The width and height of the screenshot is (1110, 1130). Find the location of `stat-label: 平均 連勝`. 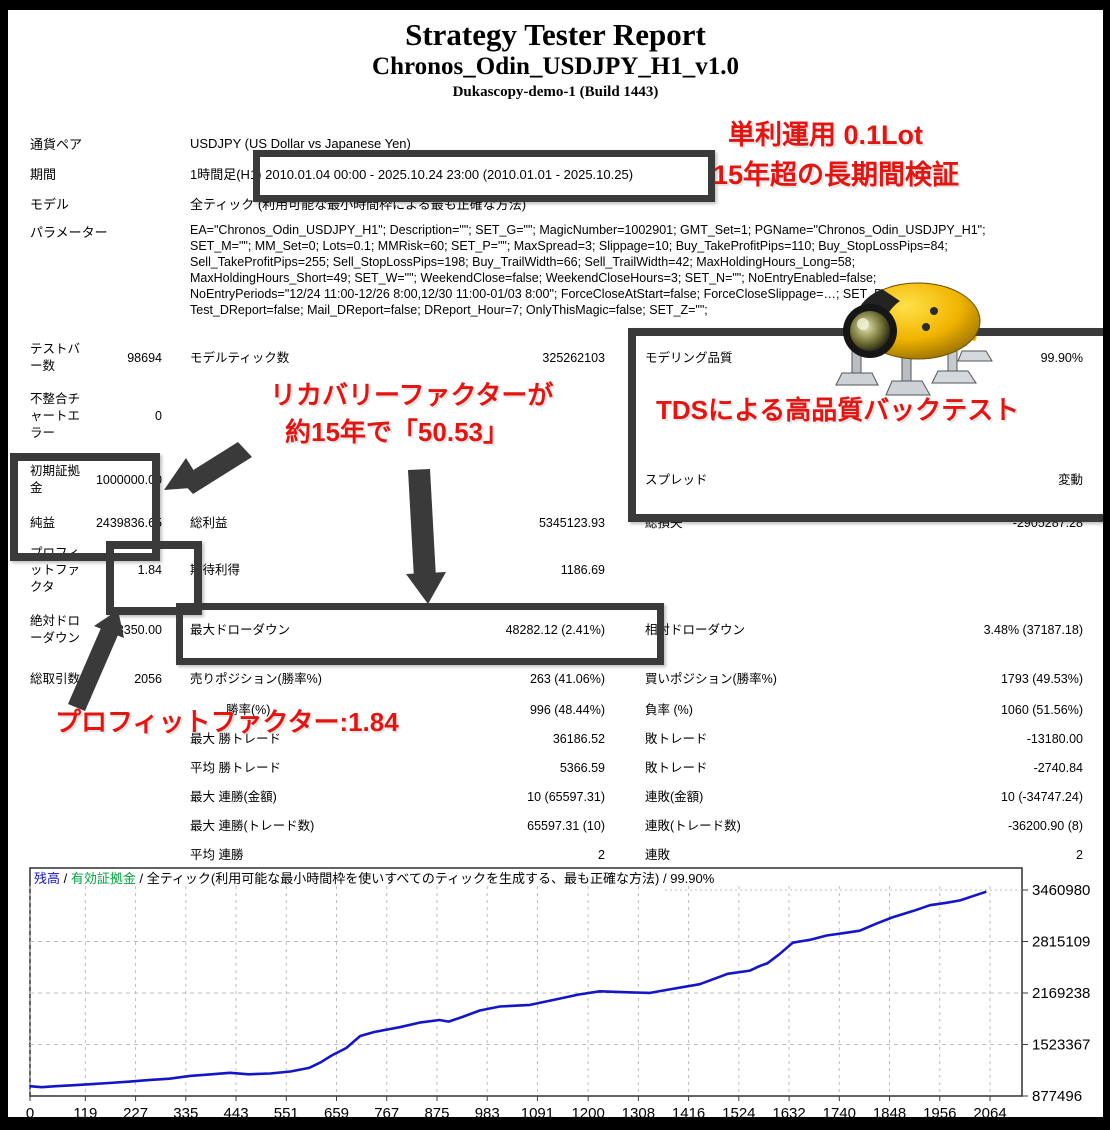

stat-label: 平均 連勝 is located at coordinates (217, 855).